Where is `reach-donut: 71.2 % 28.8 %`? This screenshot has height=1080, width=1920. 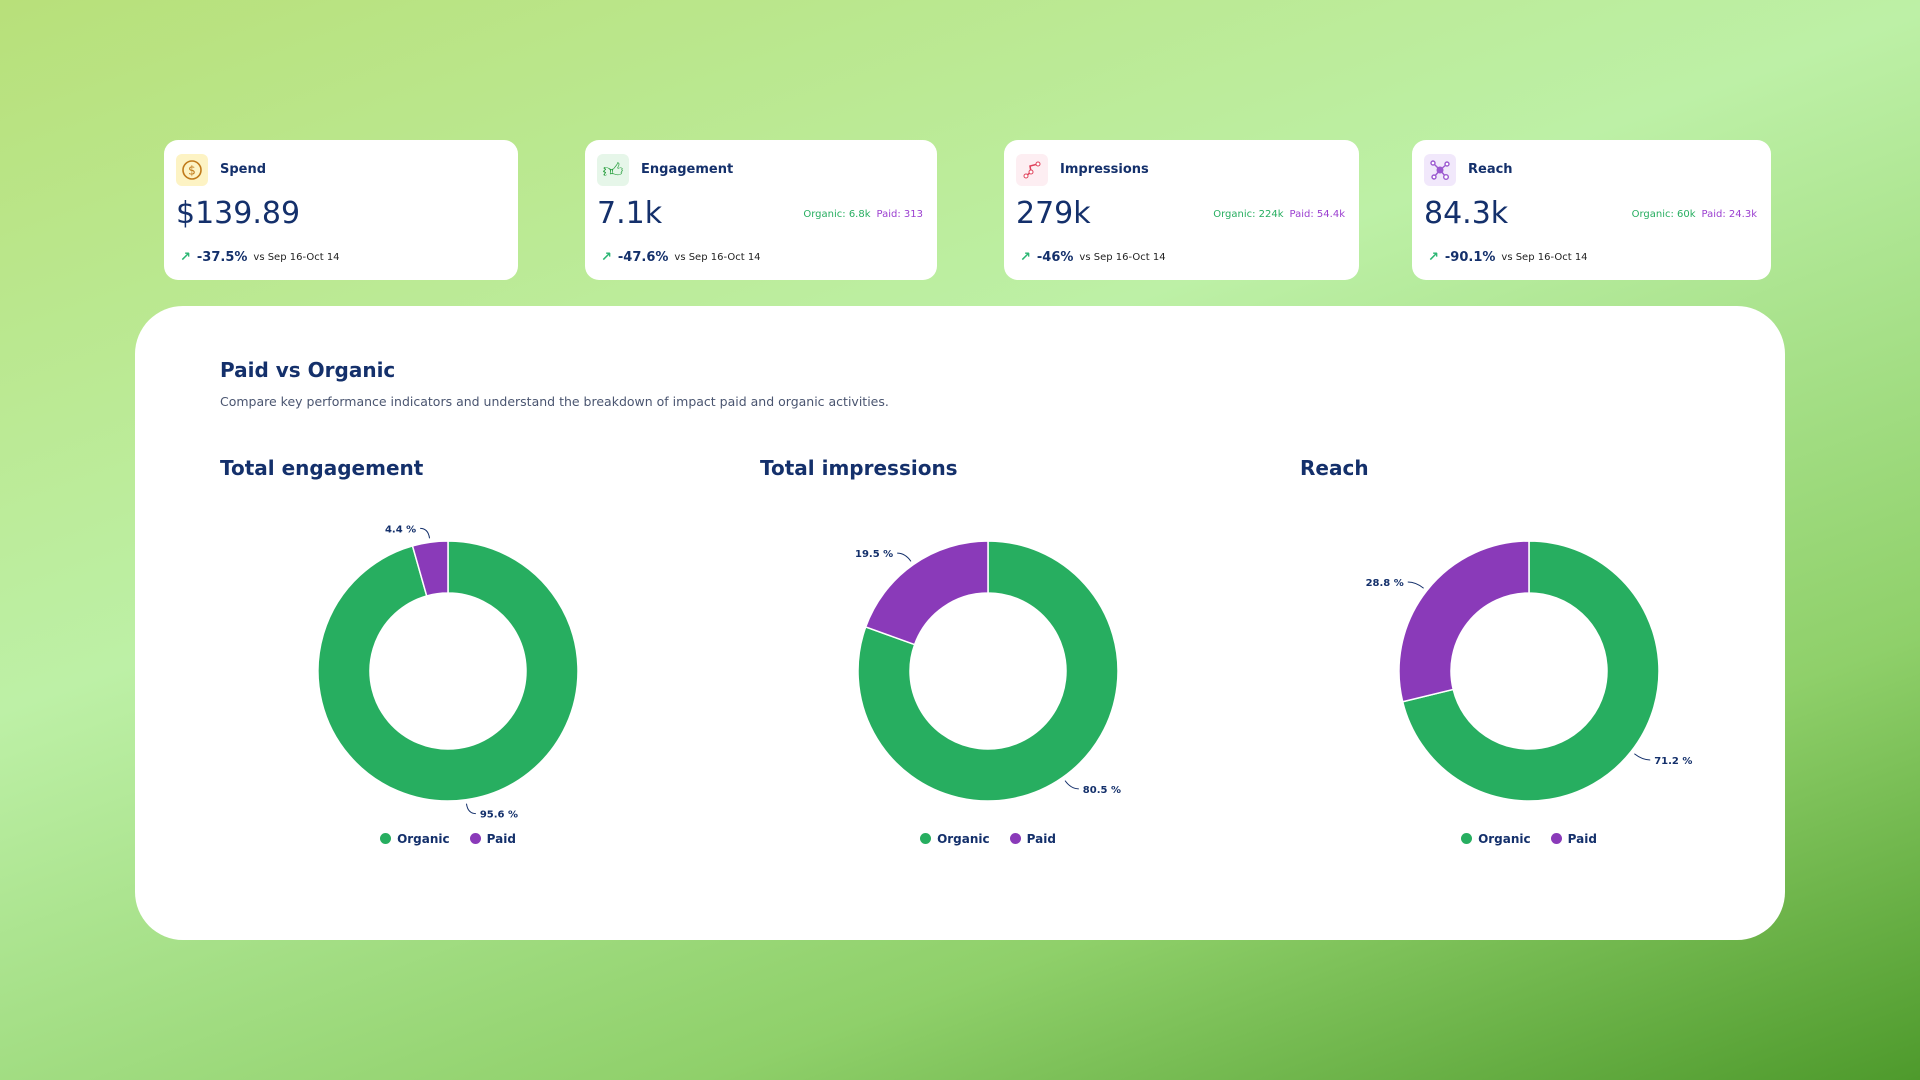
reach-donut: 71.2 % 28.8 % is located at coordinates (1529, 671).